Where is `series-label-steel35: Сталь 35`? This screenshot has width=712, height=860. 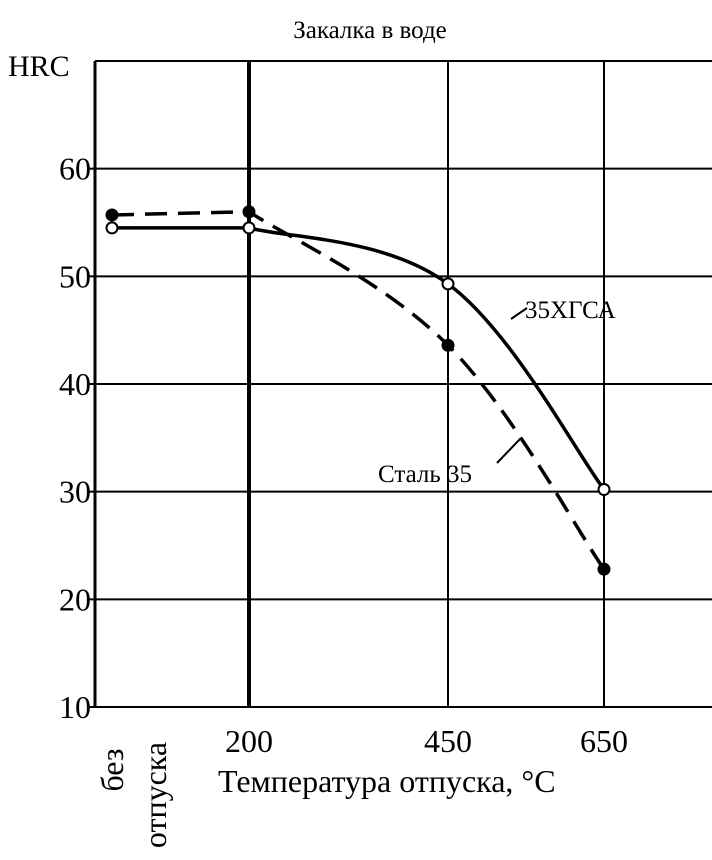 series-label-steel35: Сталь 35 is located at coordinates (425, 474).